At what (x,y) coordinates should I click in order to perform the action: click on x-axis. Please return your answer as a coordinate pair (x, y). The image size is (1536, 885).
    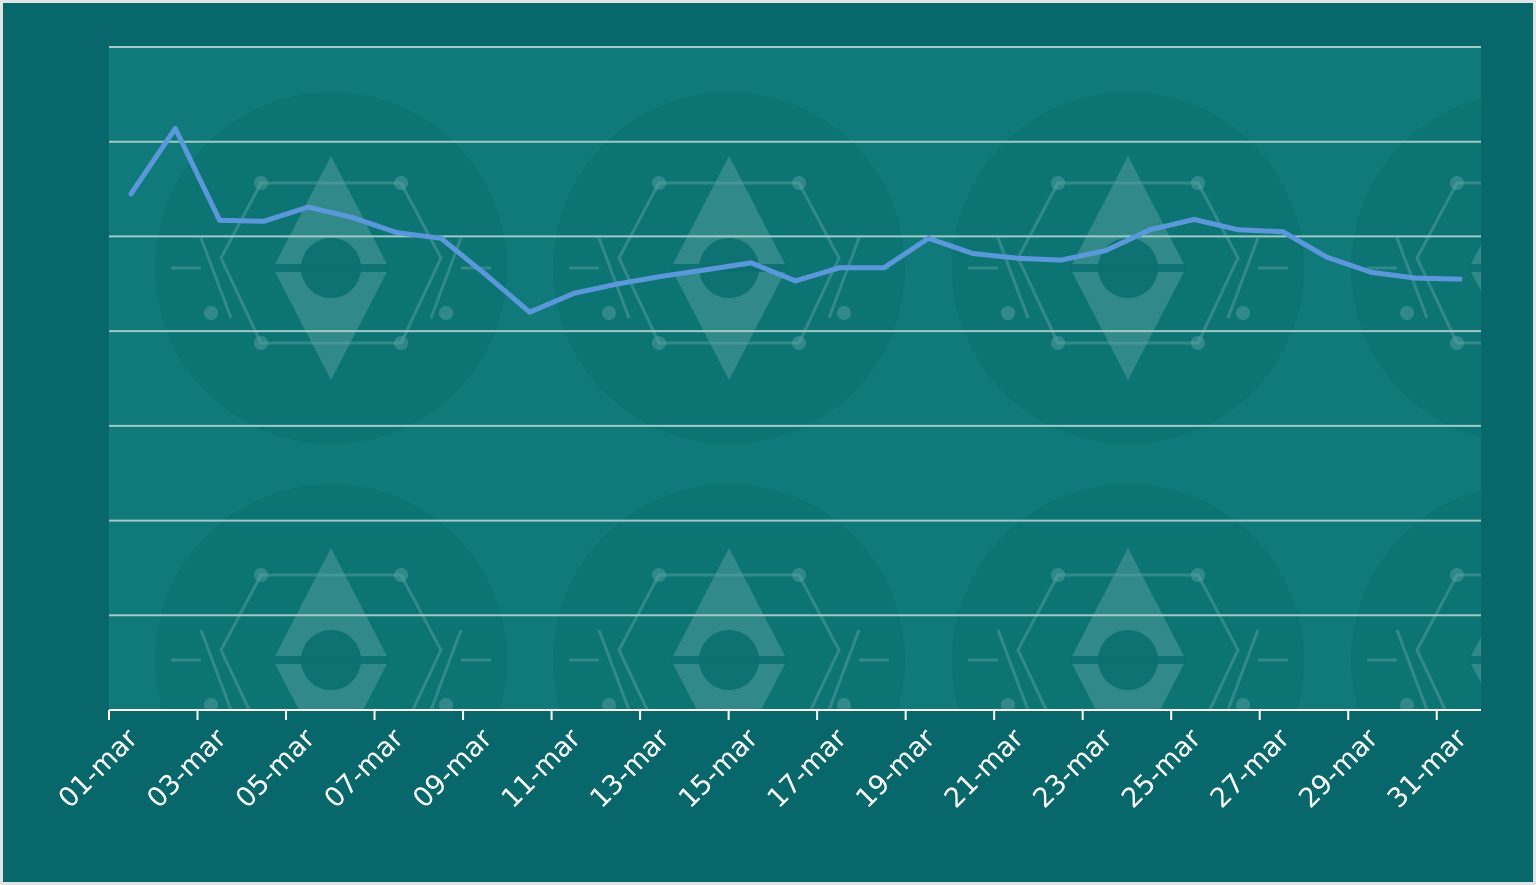
    Looking at the image, I should click on (794, 714).